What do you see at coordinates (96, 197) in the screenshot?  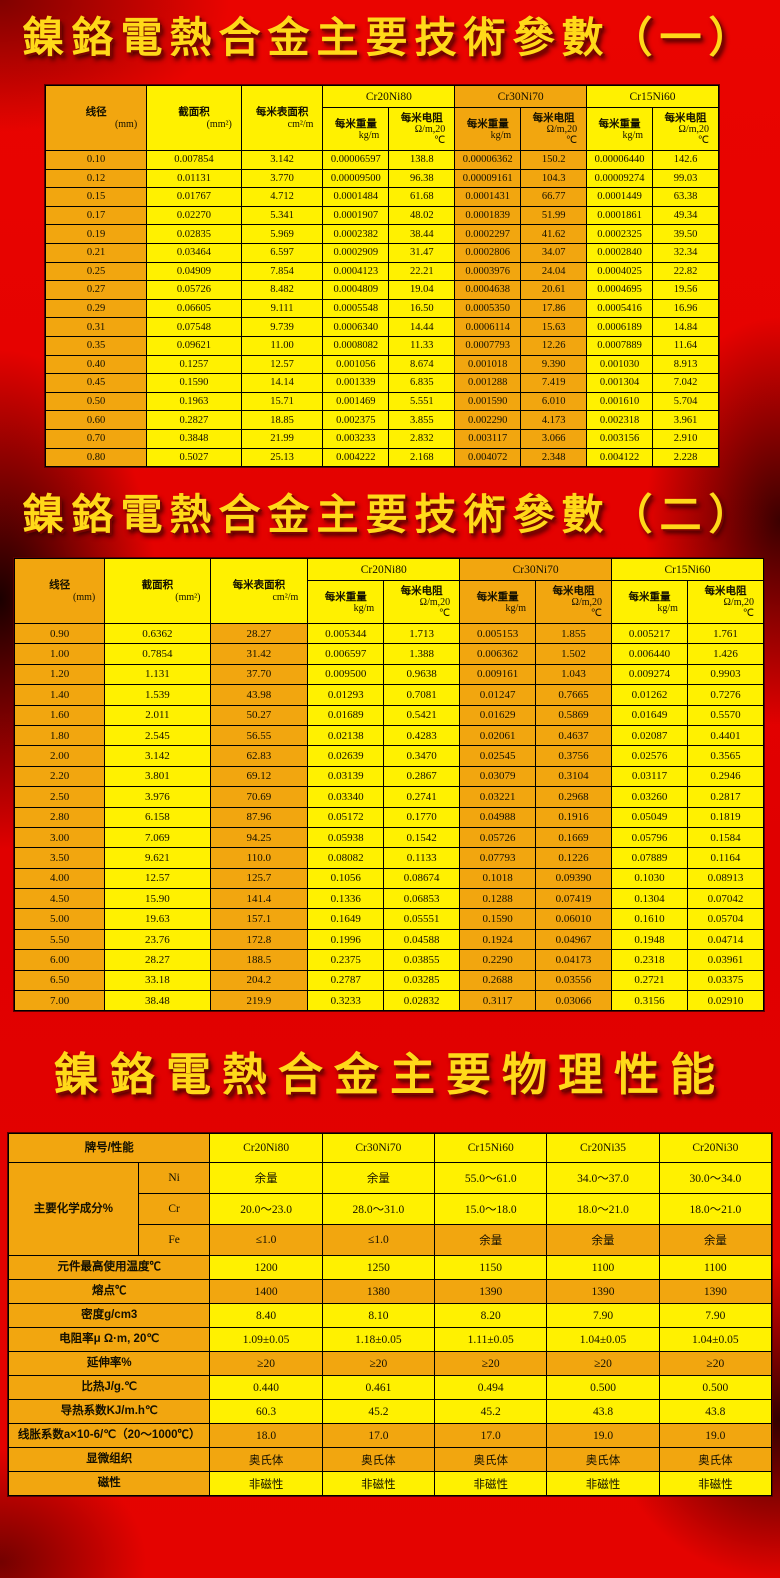 I see `table-cell: 0.15` at bounding box center [96, 197].